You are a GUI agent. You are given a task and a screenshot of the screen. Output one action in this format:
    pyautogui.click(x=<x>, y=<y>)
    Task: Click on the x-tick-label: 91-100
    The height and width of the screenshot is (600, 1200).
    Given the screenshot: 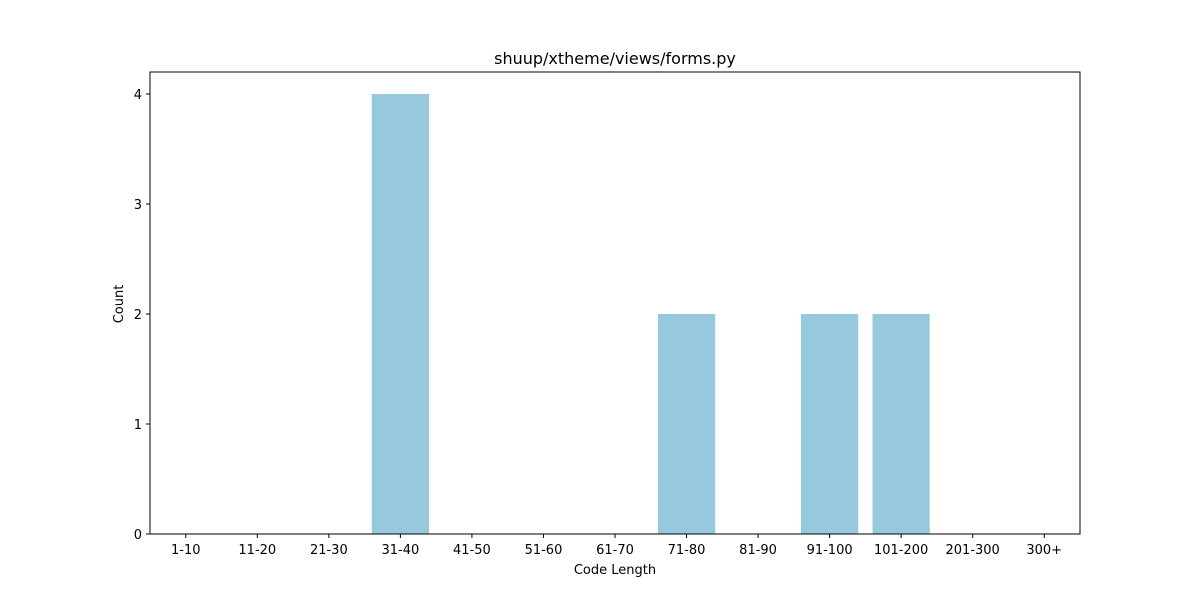 What is the action you would take?
    pyautogui.click(x=830, y=550)
    